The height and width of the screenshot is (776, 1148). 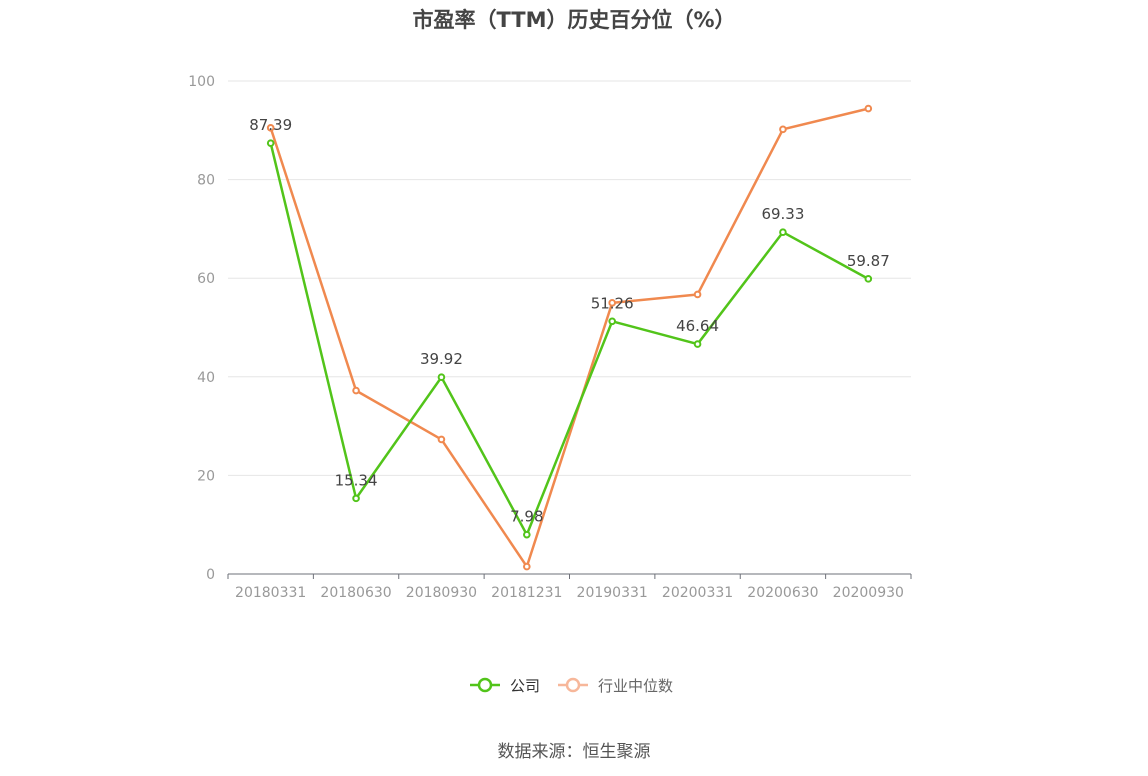 What do you see at coordinates (574, 752) in the screenshot?
I see `source-note: 数据来源：恒生聚源` at bounding box center [574, 752].